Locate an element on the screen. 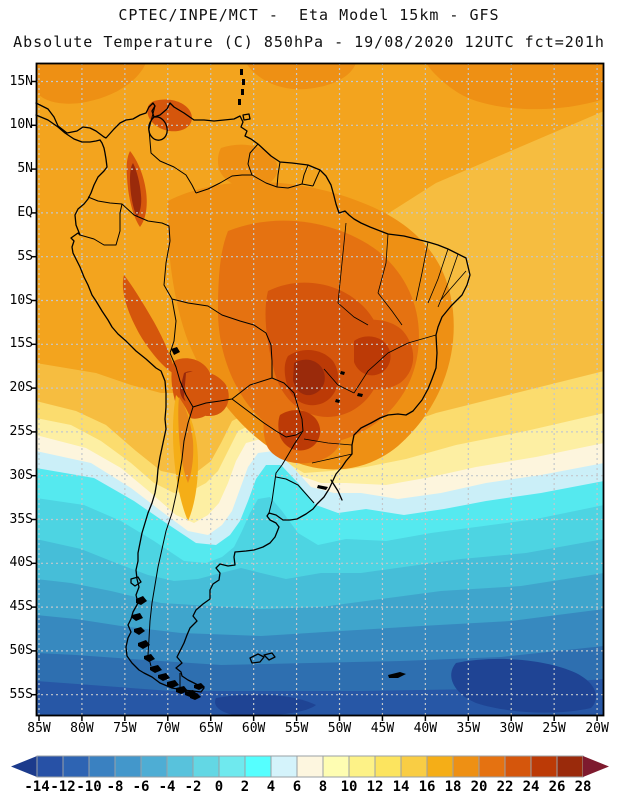  lat-label-40S: 40S is located at coordinates (21, 563).